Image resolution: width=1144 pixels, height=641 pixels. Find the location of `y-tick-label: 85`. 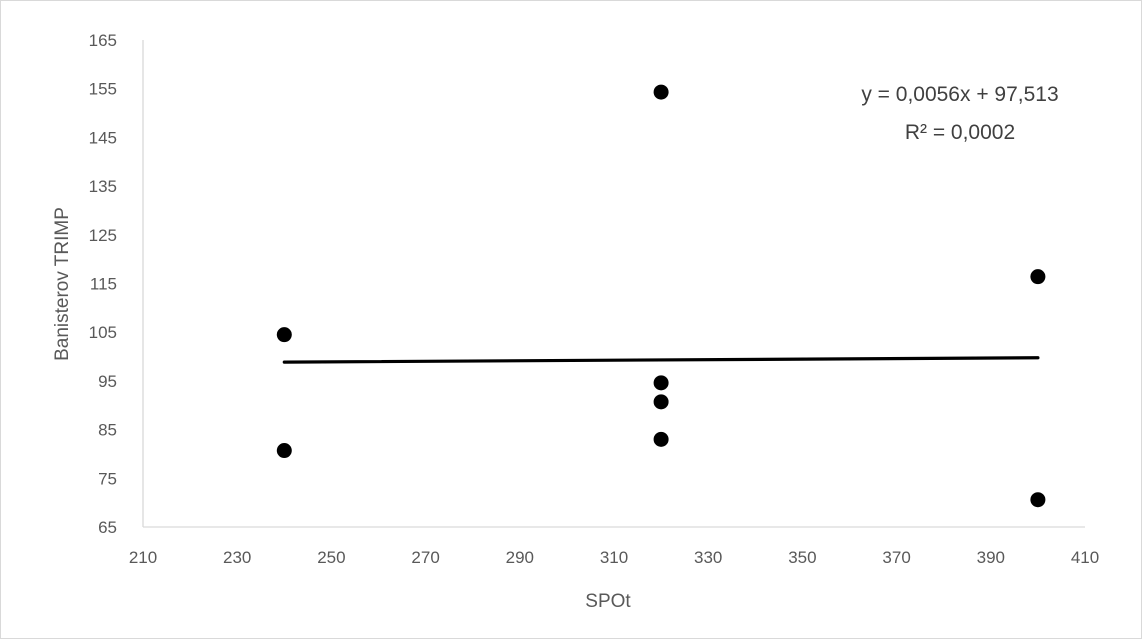

y-tick-label: 85 is located at coordinates (107, 430).